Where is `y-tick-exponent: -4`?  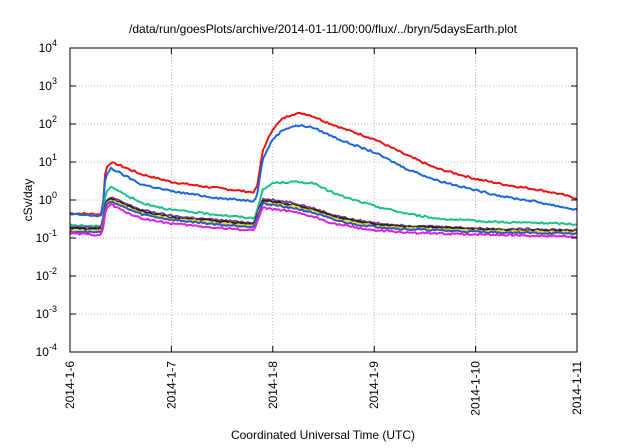 y-tick-exponent: -4 is located at coordinates (53, 347).